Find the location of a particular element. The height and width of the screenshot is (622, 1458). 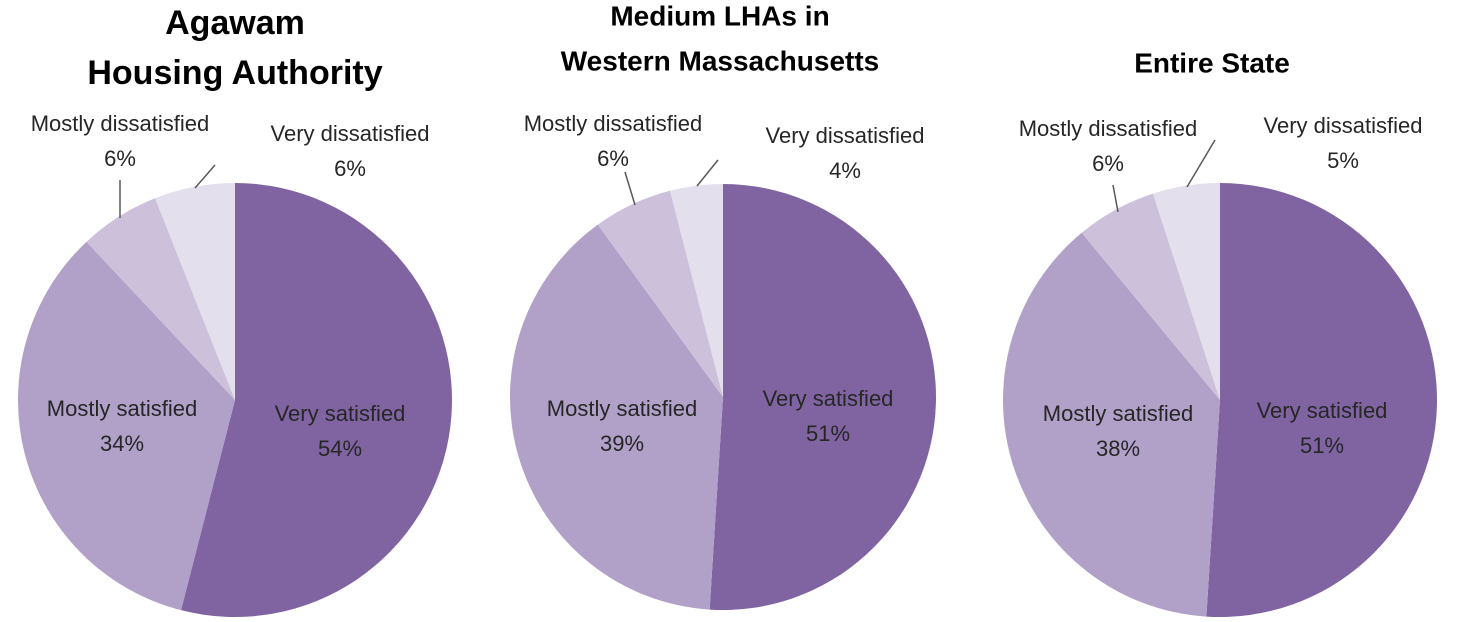

slice-value: 39% is located at coordinates (622, 443).